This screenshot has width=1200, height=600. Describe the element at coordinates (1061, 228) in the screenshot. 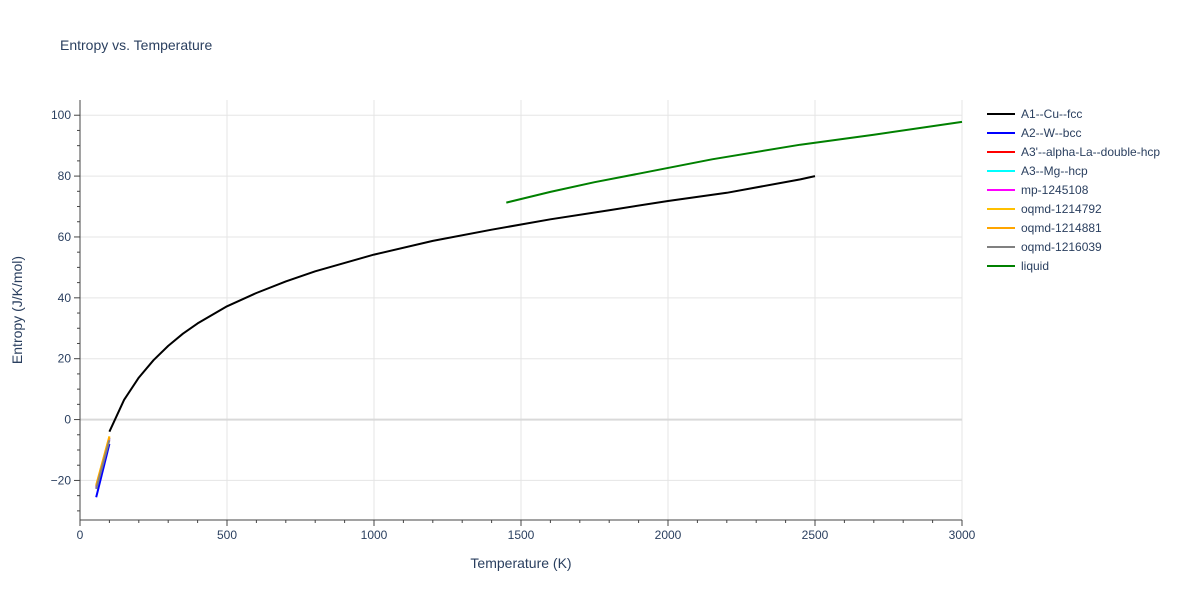

I see `legend-label: oqmd-1214881` at that location.